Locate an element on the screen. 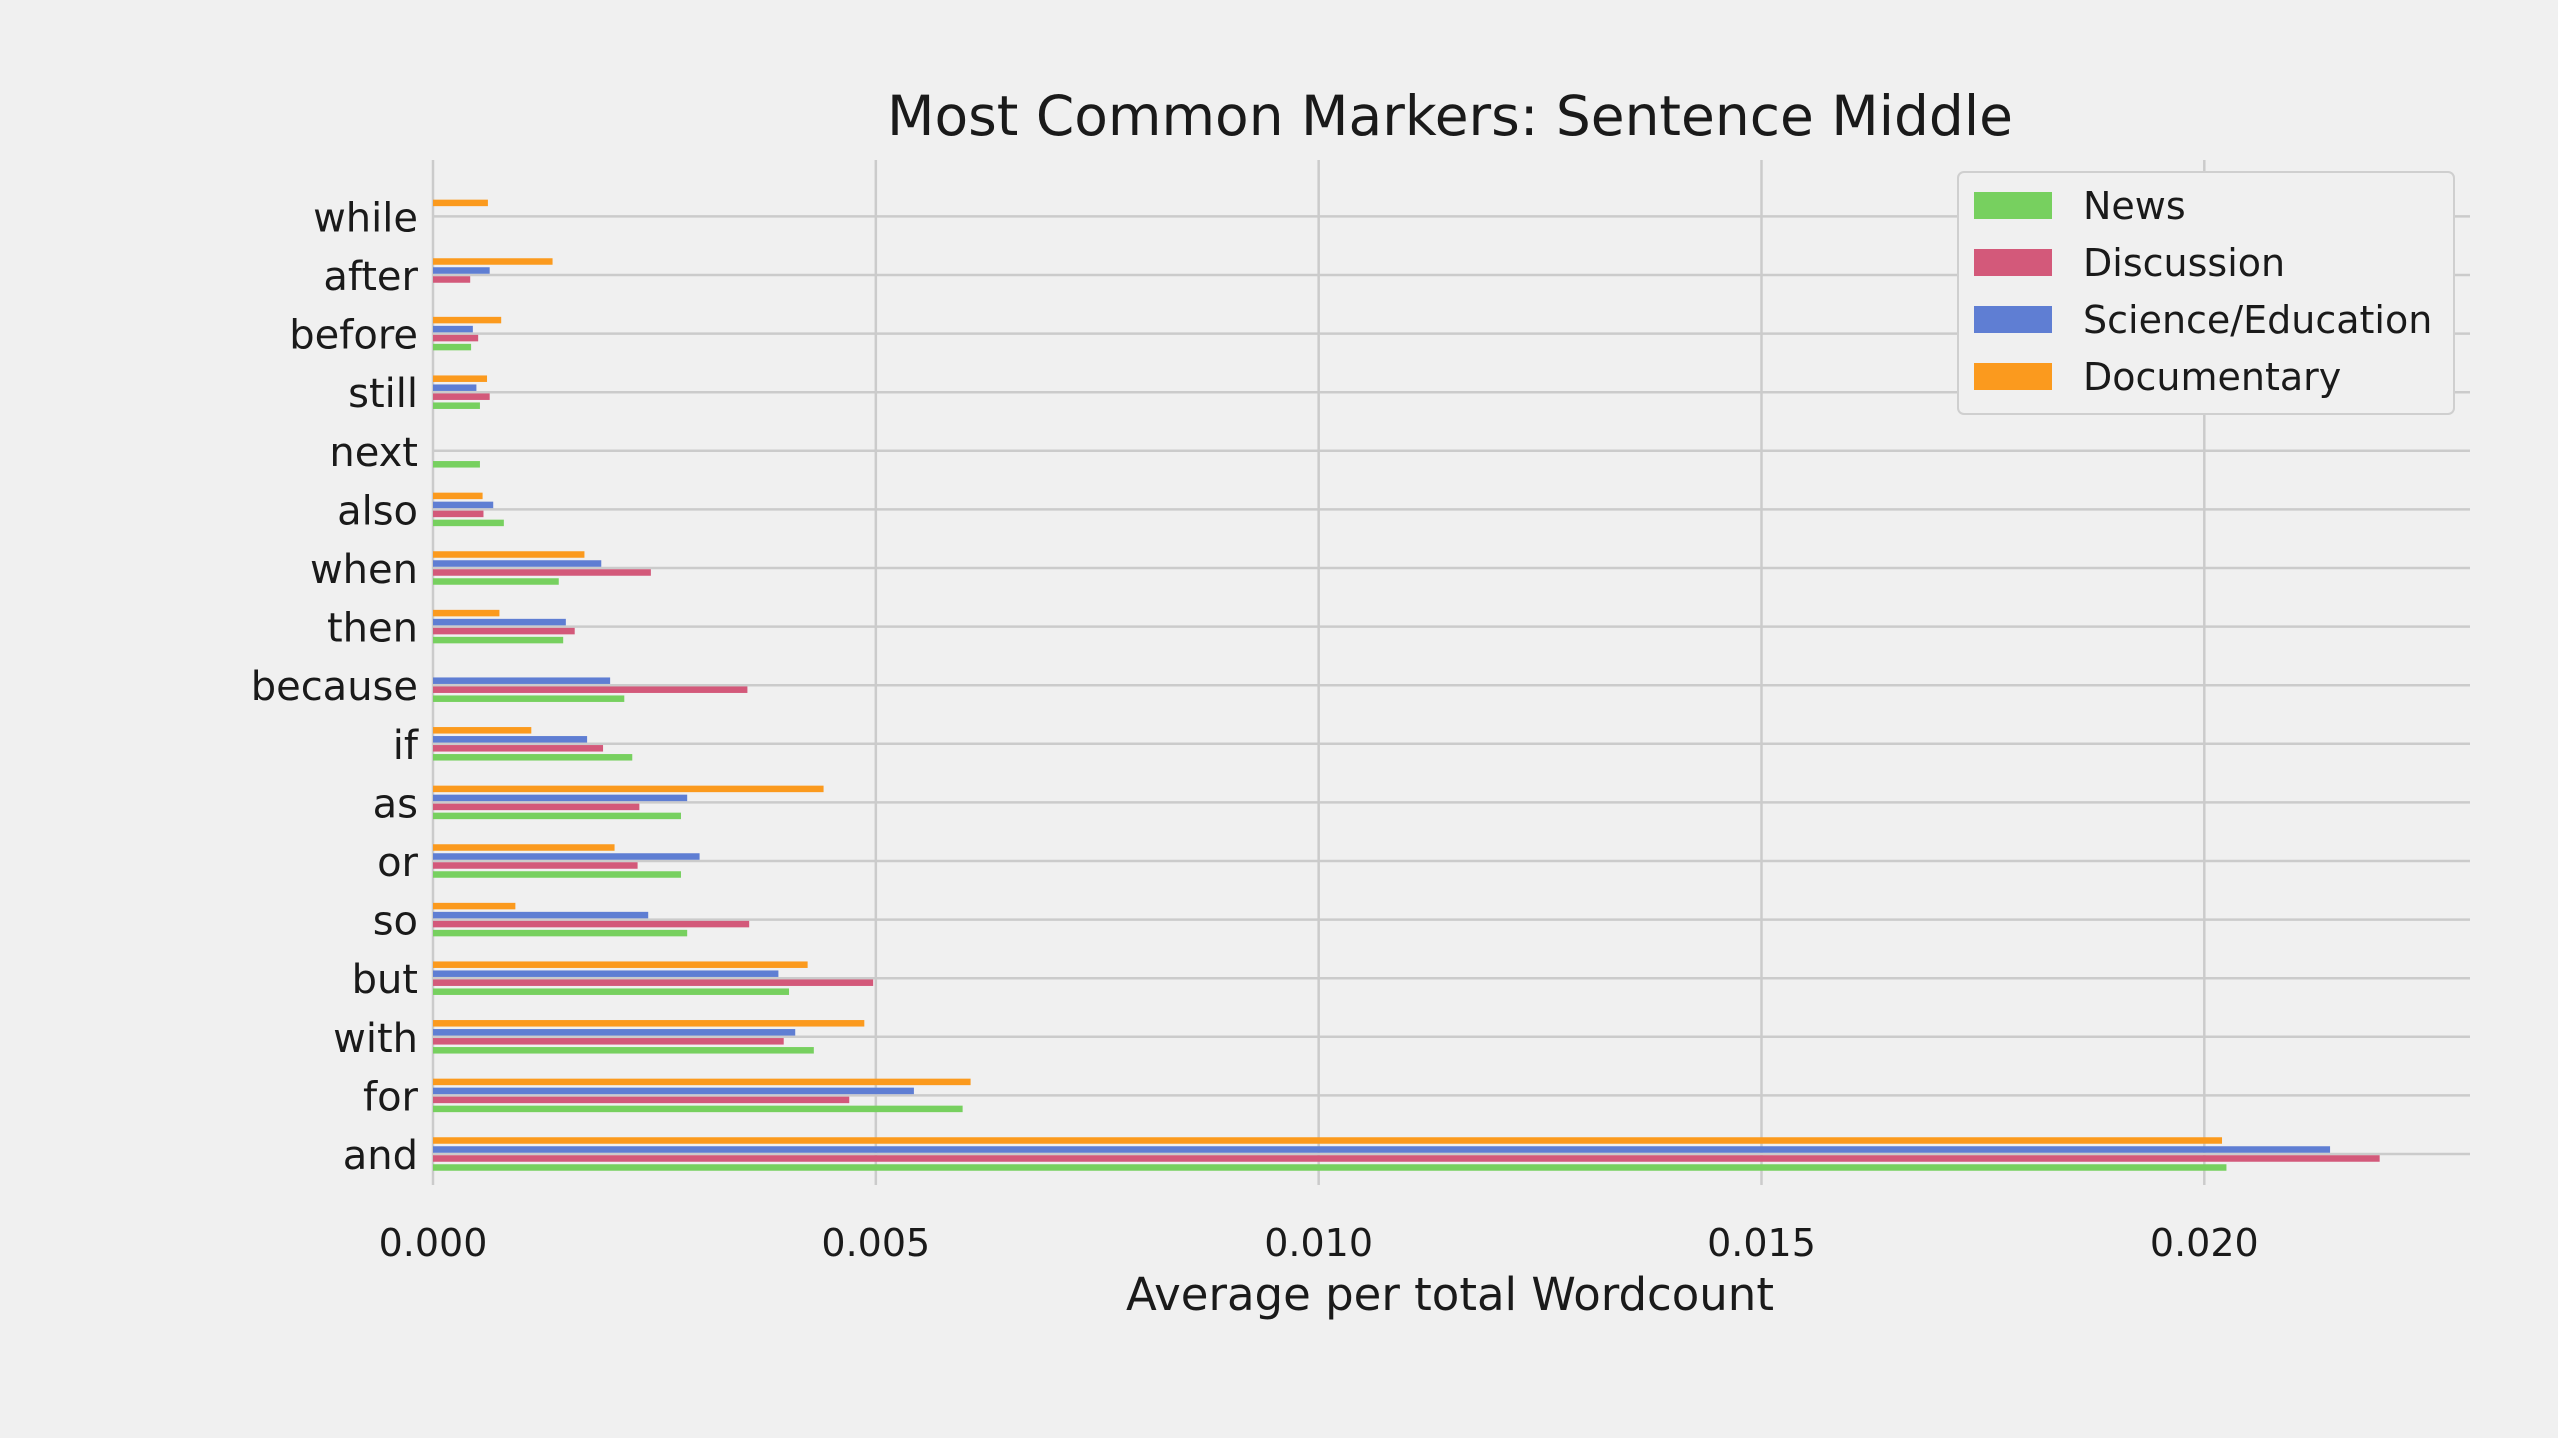 Image resolution: width=2558 pixels, height=1438 pixels. y-tick-label: after is located at coordinates (370, 277).